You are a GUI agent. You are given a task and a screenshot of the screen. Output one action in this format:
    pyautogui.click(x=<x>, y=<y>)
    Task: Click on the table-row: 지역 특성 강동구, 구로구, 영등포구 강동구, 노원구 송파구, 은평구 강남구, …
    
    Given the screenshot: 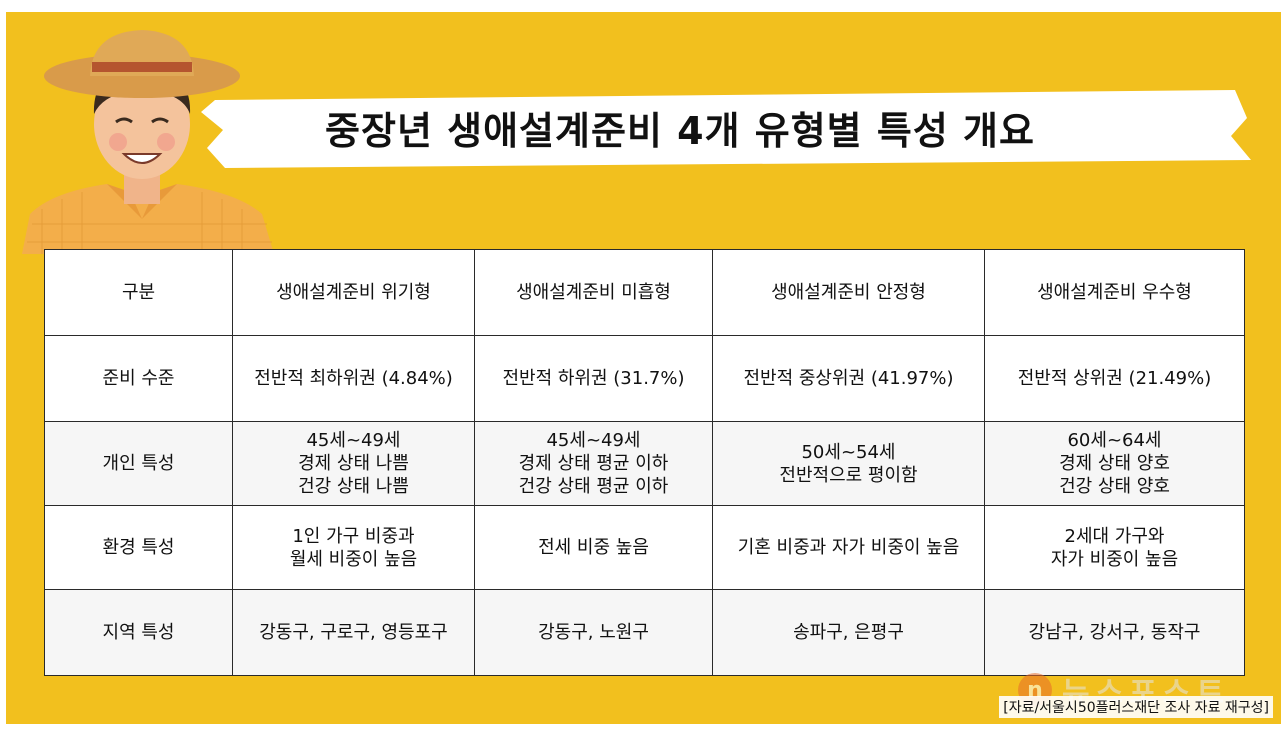 What is the action you would take?
    pyautogui.click(x=644, y=632)
    